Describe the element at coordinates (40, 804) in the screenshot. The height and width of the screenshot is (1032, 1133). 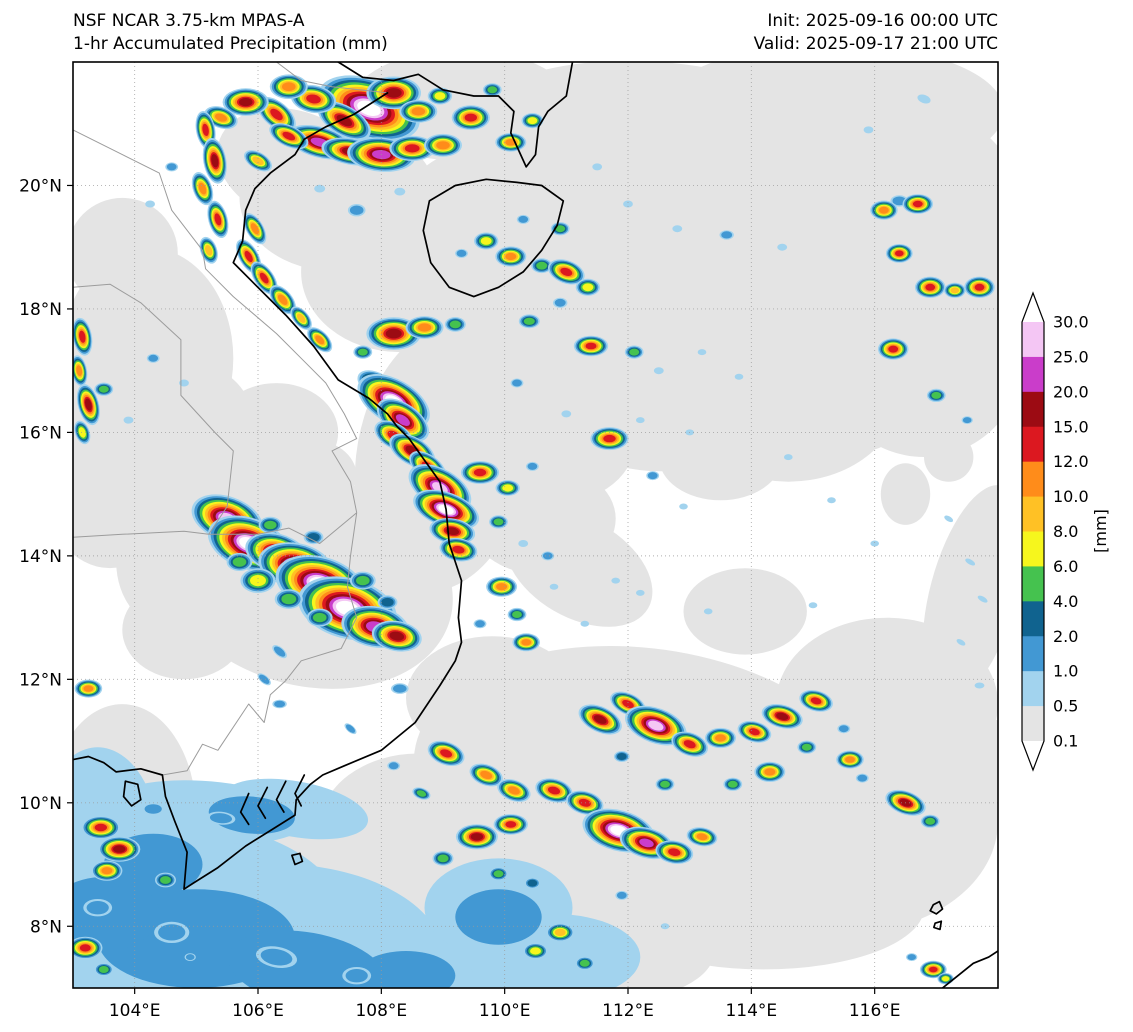
I see `y-tick-label: 10°N` at that location.